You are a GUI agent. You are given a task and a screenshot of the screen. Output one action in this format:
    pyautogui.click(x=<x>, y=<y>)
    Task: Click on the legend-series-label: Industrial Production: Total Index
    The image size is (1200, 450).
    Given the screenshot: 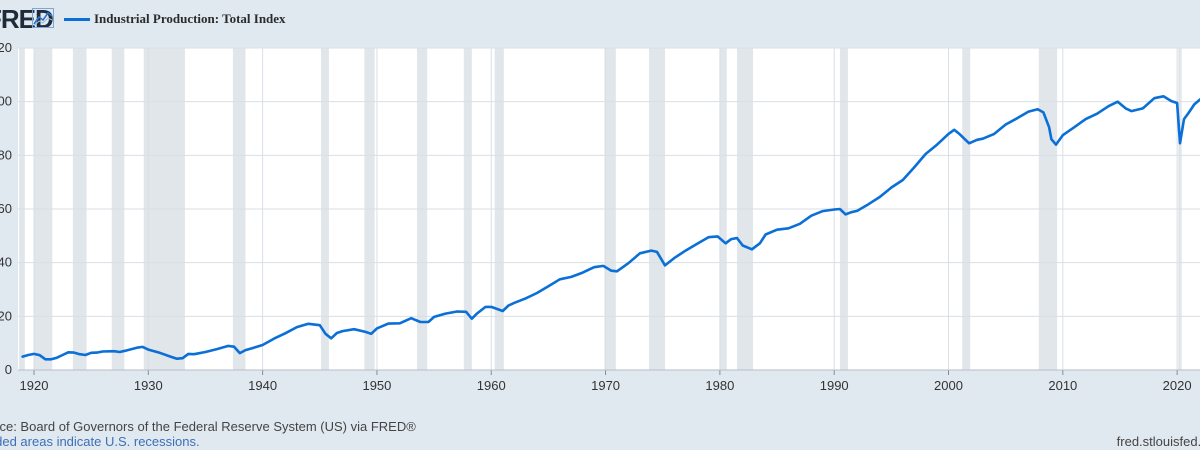 What is the action you would take?
    pyautogui.click(x=190, y=18)
    